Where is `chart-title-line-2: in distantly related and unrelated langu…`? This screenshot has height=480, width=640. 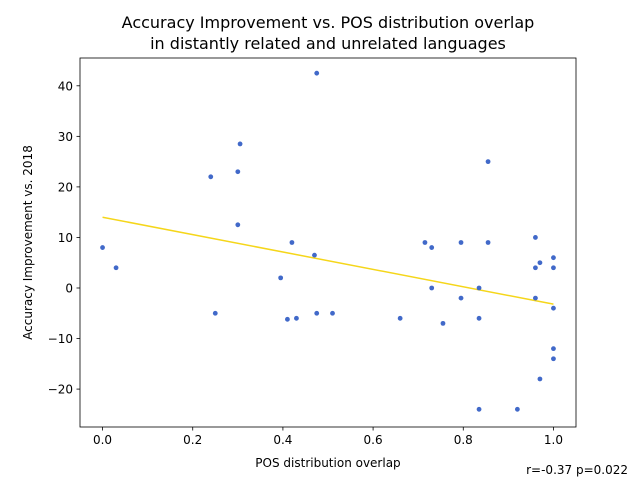
chart-title-line-2: in distantly related and unrelated langu… is located at coordinates (328, 43).